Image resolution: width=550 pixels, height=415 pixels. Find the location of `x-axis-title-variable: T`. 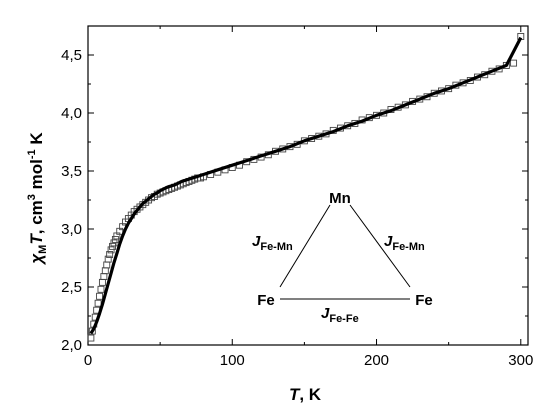

x-axis-title-variable: T is located at coordinates (295, 394).